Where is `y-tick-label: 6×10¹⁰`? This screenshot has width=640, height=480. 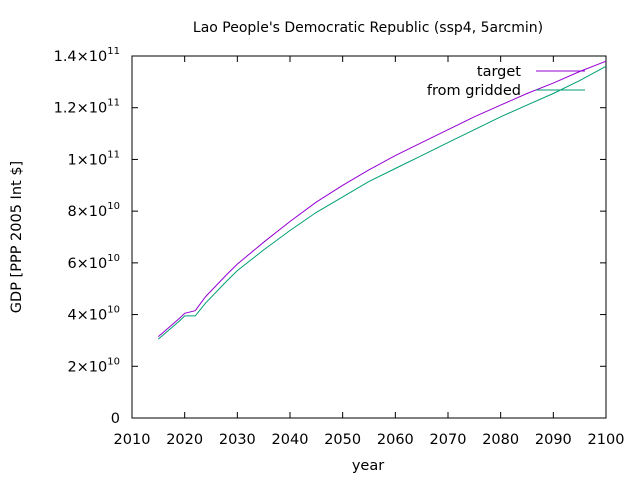 y-tick-label: 6×10¹⁰ is located at coordinates (93, 262).